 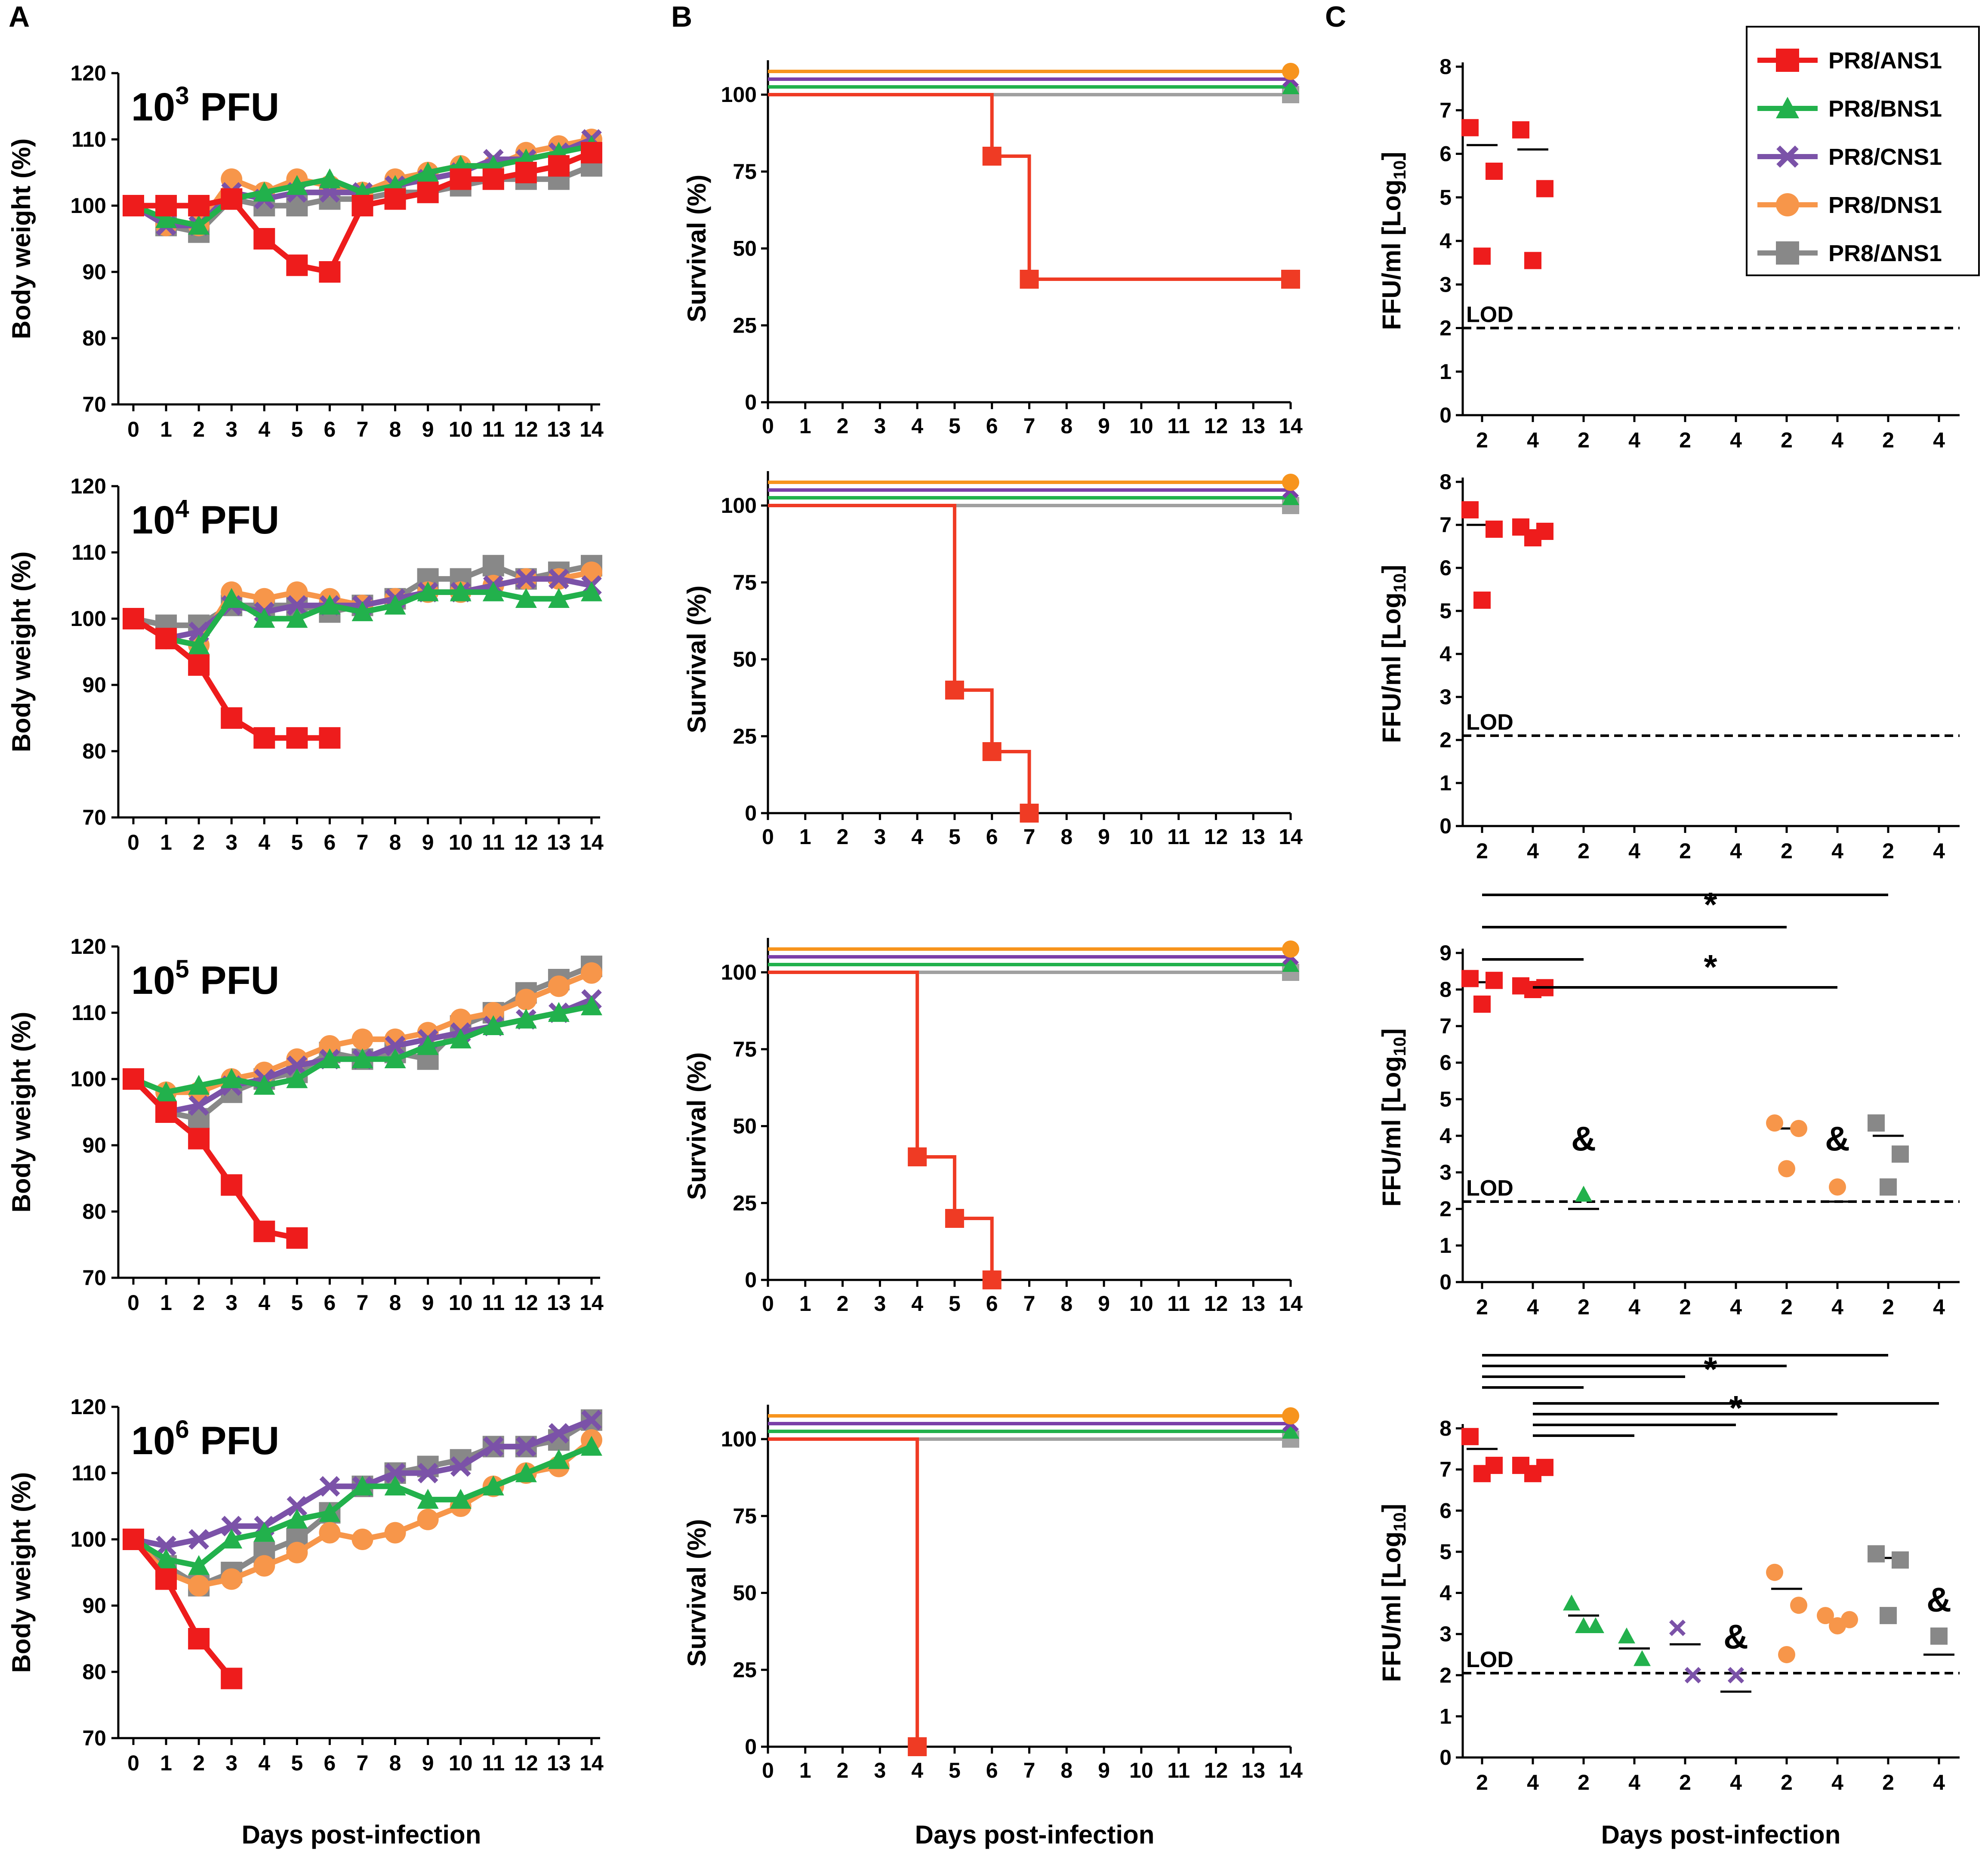 I want to click on titer-x-tick-label-3-1: 4, so click(x=1533, y=1307).